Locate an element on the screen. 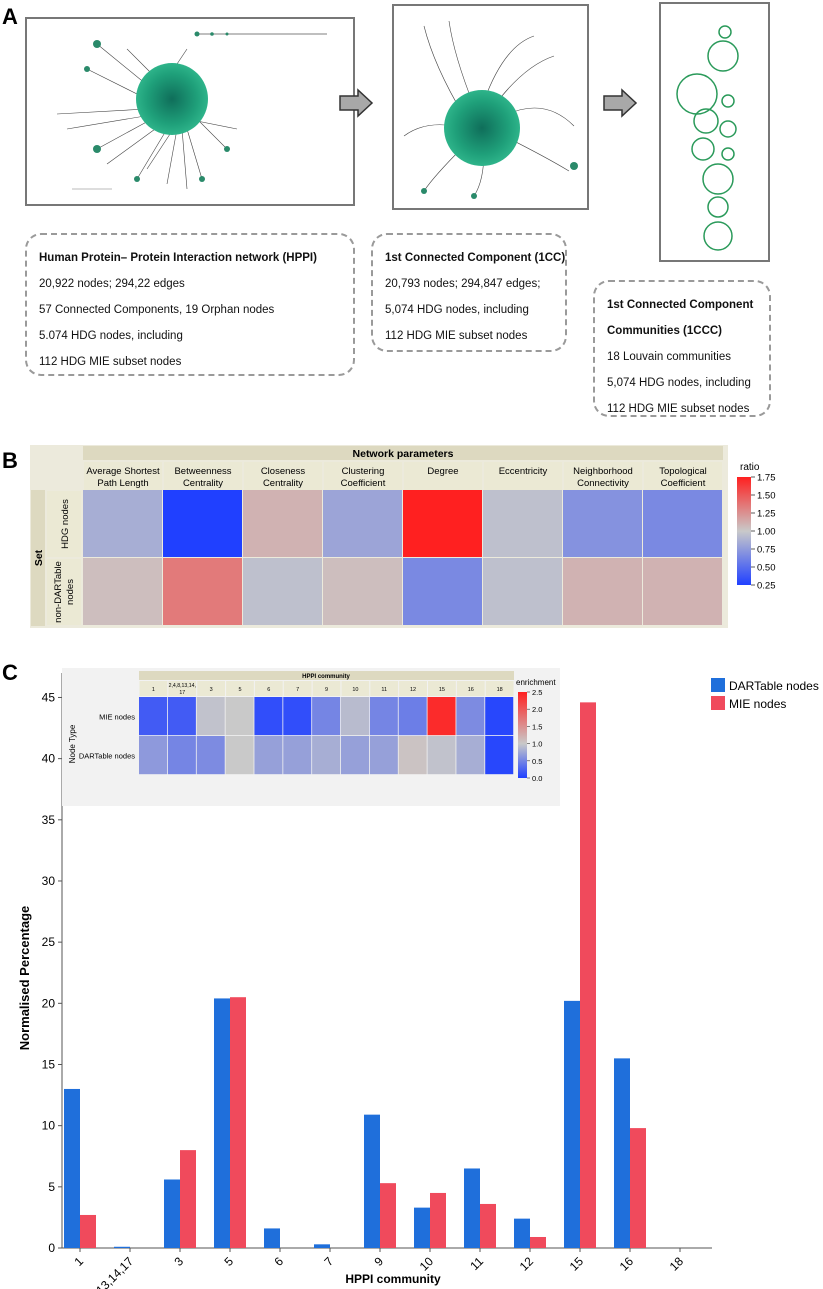  legend-tick-label: 0.75 is located at coordinates (766, 550).